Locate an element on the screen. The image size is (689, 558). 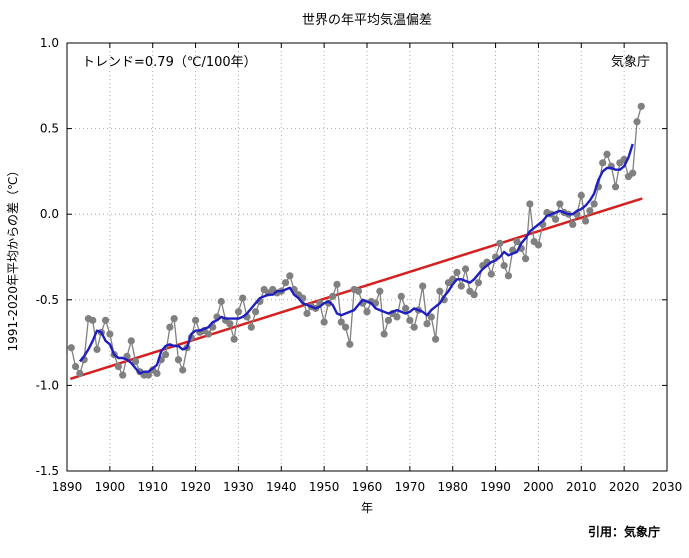
annual-point-1934 is located at coordinates (255, 312).